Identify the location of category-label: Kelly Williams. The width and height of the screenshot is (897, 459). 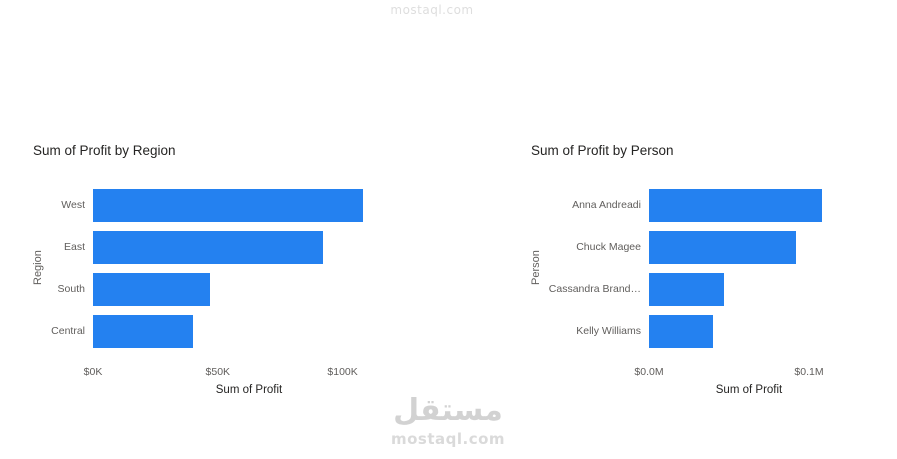
(608, 331).